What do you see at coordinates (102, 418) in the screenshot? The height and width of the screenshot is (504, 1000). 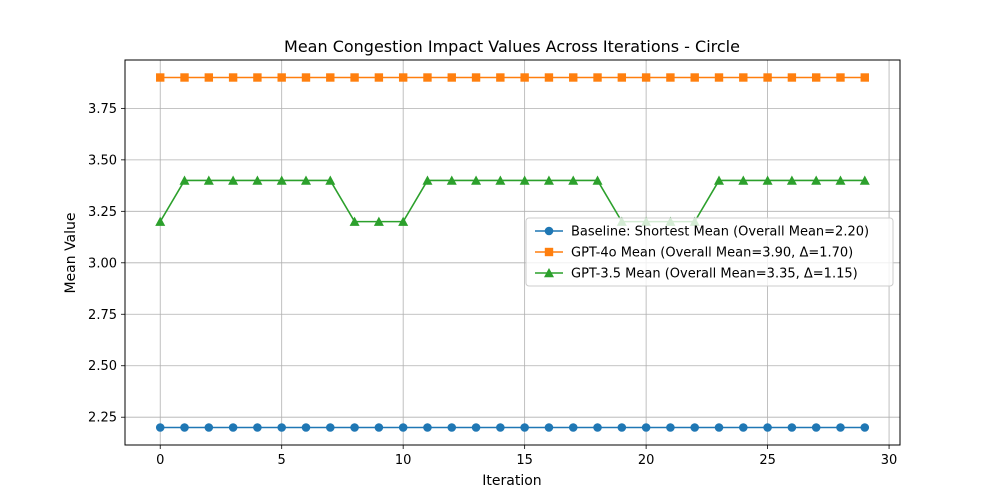 I see `y-tick-label: 2.25` at bounding box center [102, 418].